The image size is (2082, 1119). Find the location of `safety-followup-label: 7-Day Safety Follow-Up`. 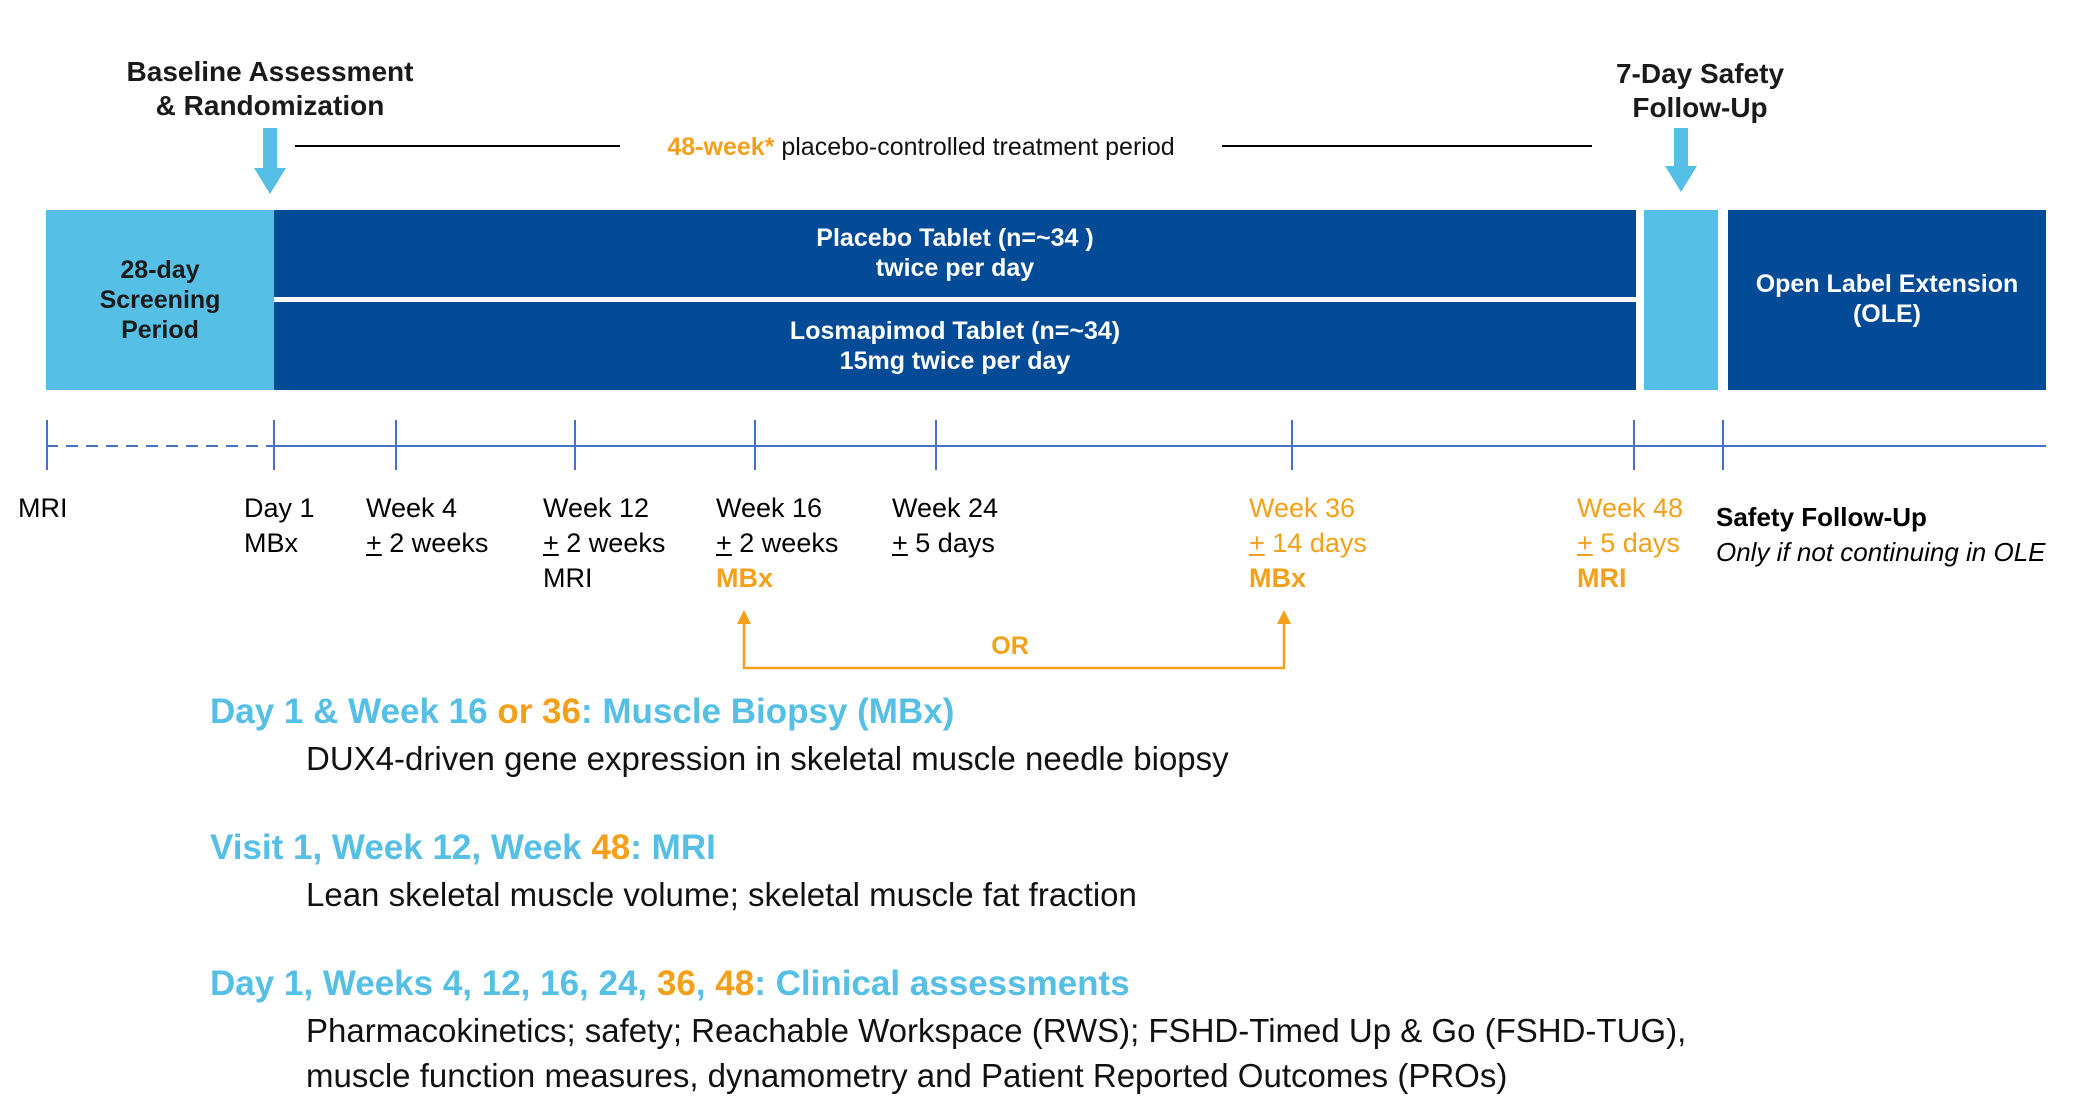

safety-followup-label: 7-Day Safety Follow-Up is located at coordinates (1700, 91).